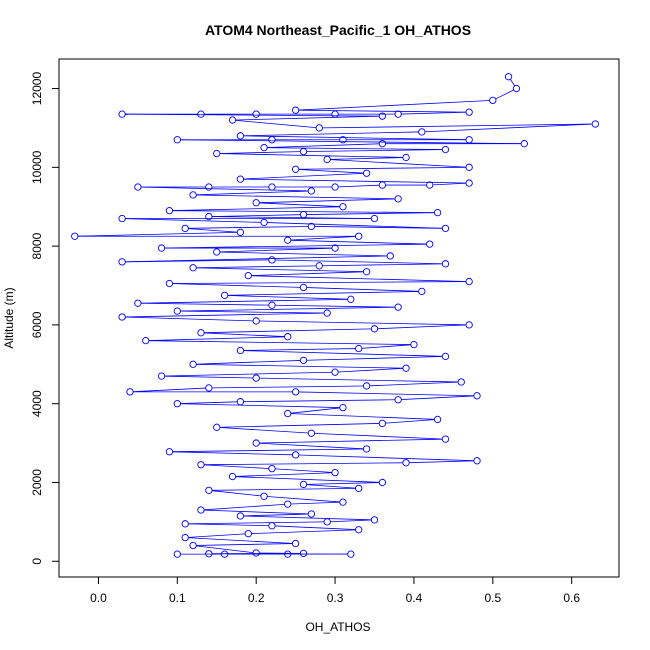 This screenshot has width=650, height=650. Describe the element at coordinates (37, 403) in the screenshot. I see `y-tick-label: 4000` at that location.